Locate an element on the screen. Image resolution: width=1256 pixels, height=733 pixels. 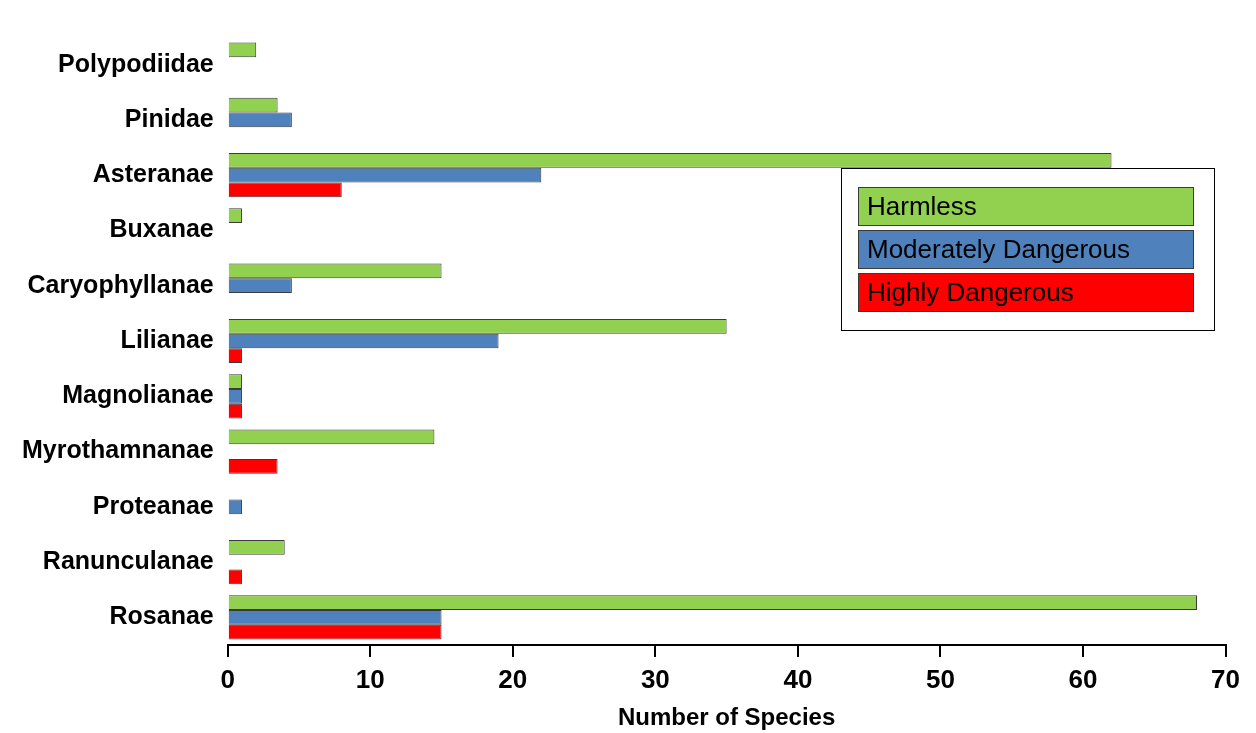
y-tick-label: Ranunculanae is located at coordinates (128, 559).